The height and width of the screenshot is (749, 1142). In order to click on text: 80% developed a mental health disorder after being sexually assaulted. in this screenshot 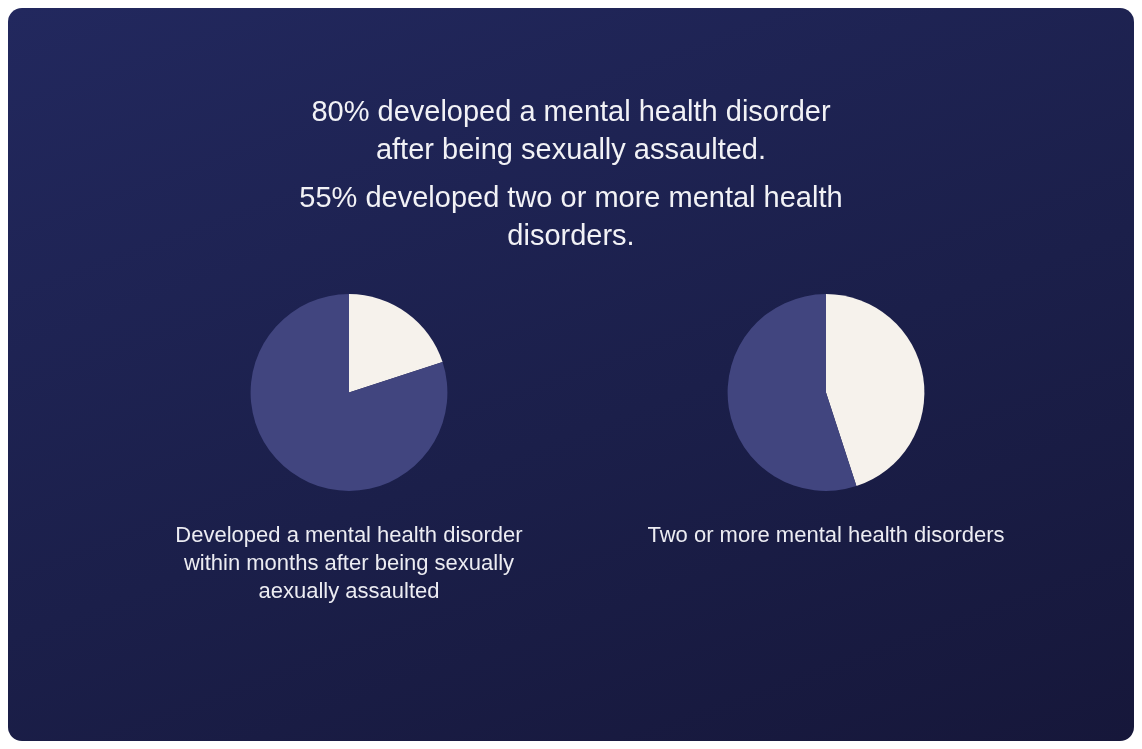, I will do `click(571, 130)`.